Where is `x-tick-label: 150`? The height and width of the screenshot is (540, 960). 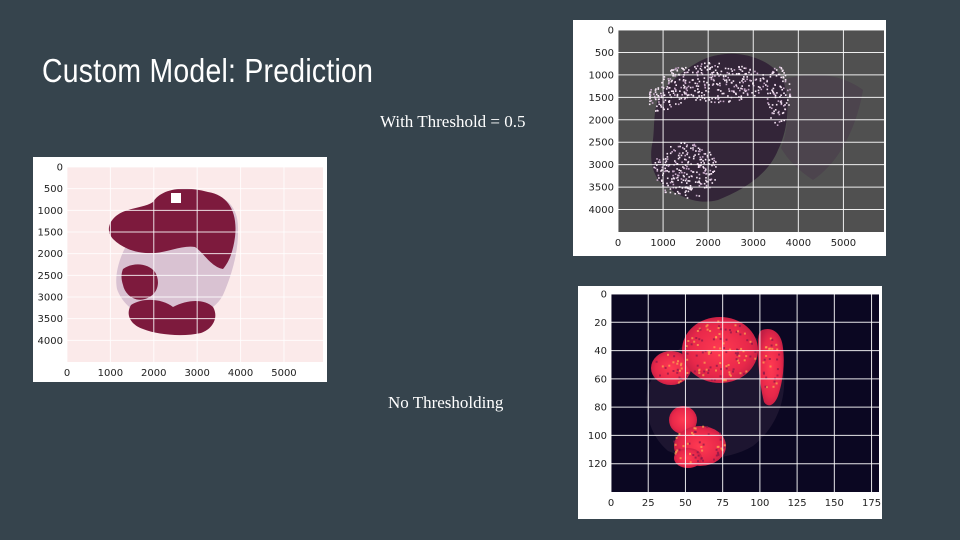 x-tick-label: 150 is located at coordinates (834, 503).